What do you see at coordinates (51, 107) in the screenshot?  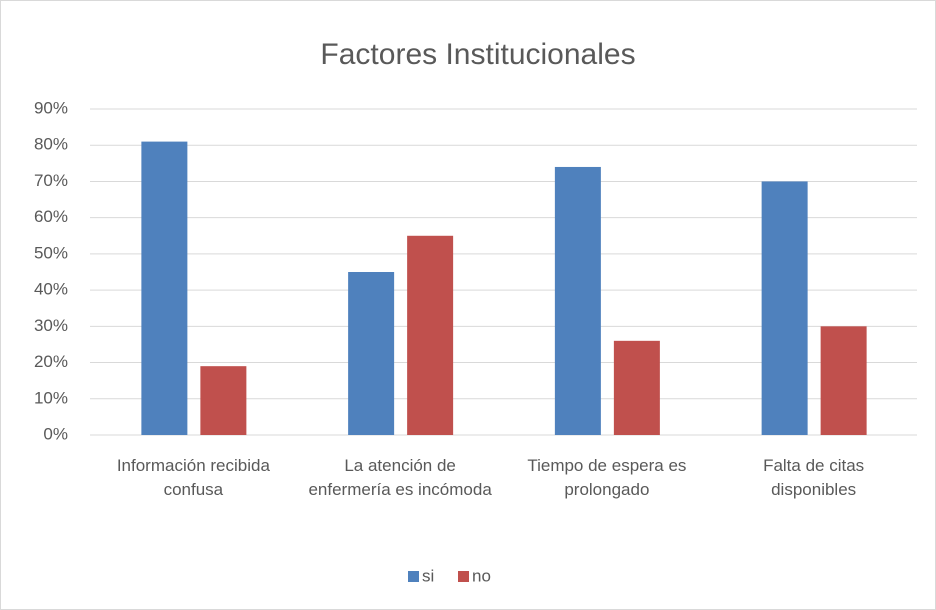 I see `y-tick-label: 90%` at bounding box center [51, 107].